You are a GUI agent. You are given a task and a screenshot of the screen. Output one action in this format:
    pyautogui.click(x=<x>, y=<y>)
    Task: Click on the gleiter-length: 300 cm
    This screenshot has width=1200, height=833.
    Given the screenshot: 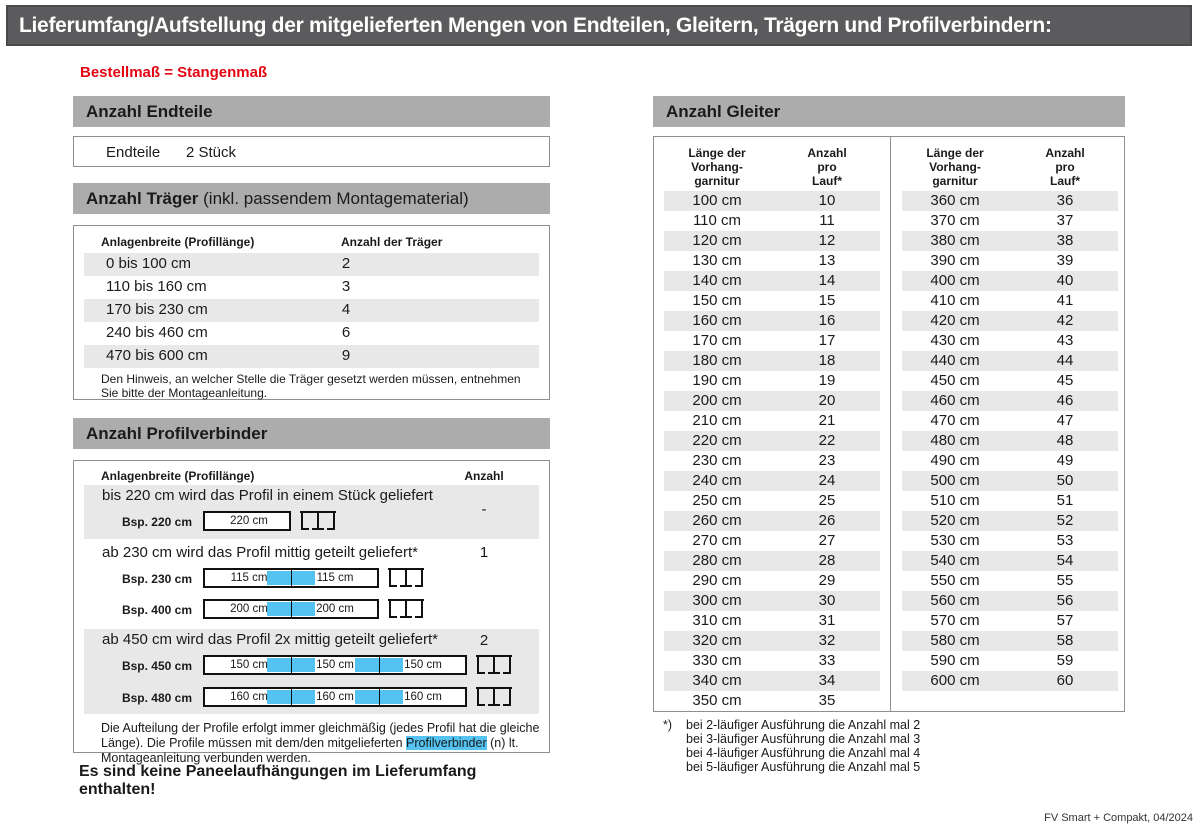 What is the action you would take?
    pyautogui.click(x=717, y=600)
    